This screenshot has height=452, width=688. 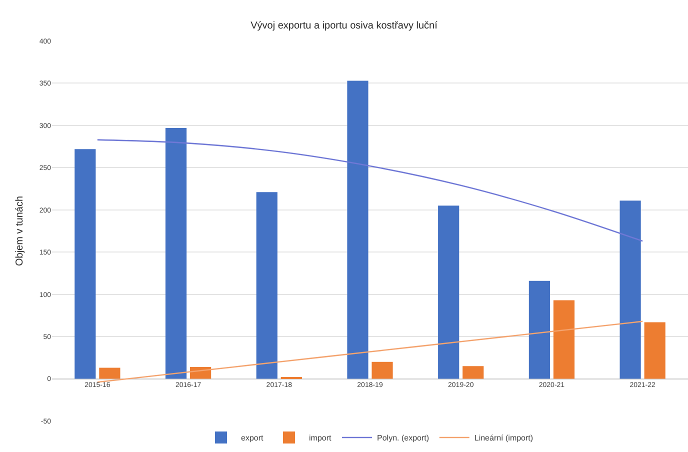 What do you see at coordinates (20, 231) in the screenshot?
I see `y-axis-title: Objem v tunách` at bounding box center [20, 231].